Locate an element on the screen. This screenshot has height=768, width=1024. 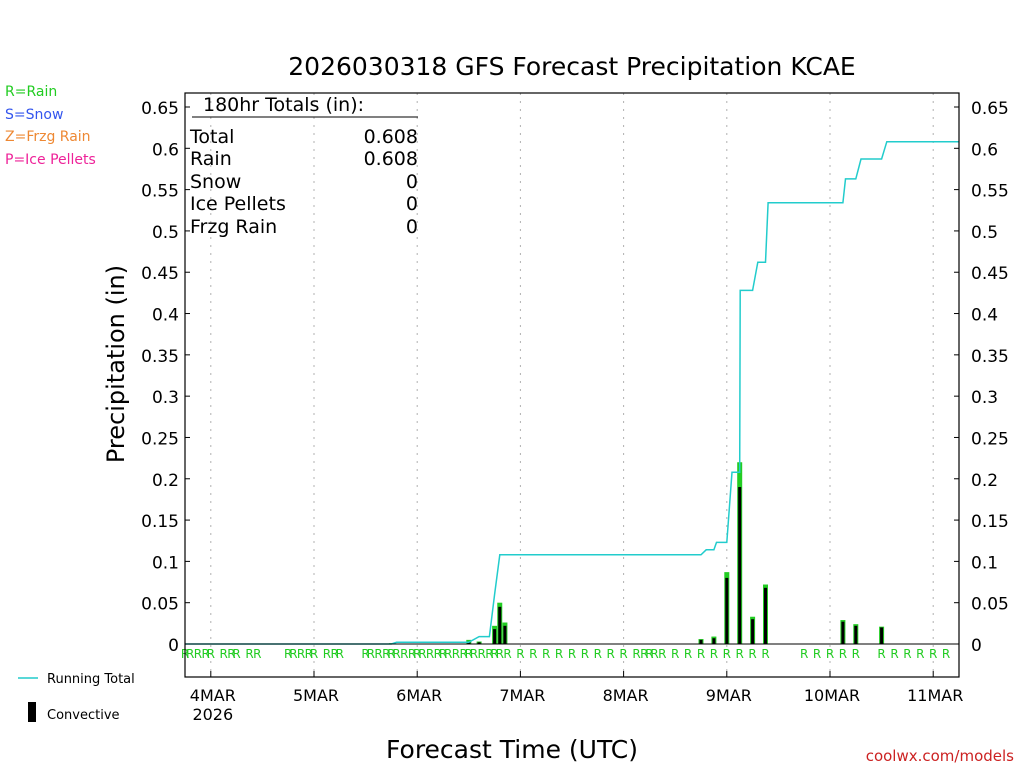
y-tick-label-left: 0.6 is located at coordinates (165, 150).